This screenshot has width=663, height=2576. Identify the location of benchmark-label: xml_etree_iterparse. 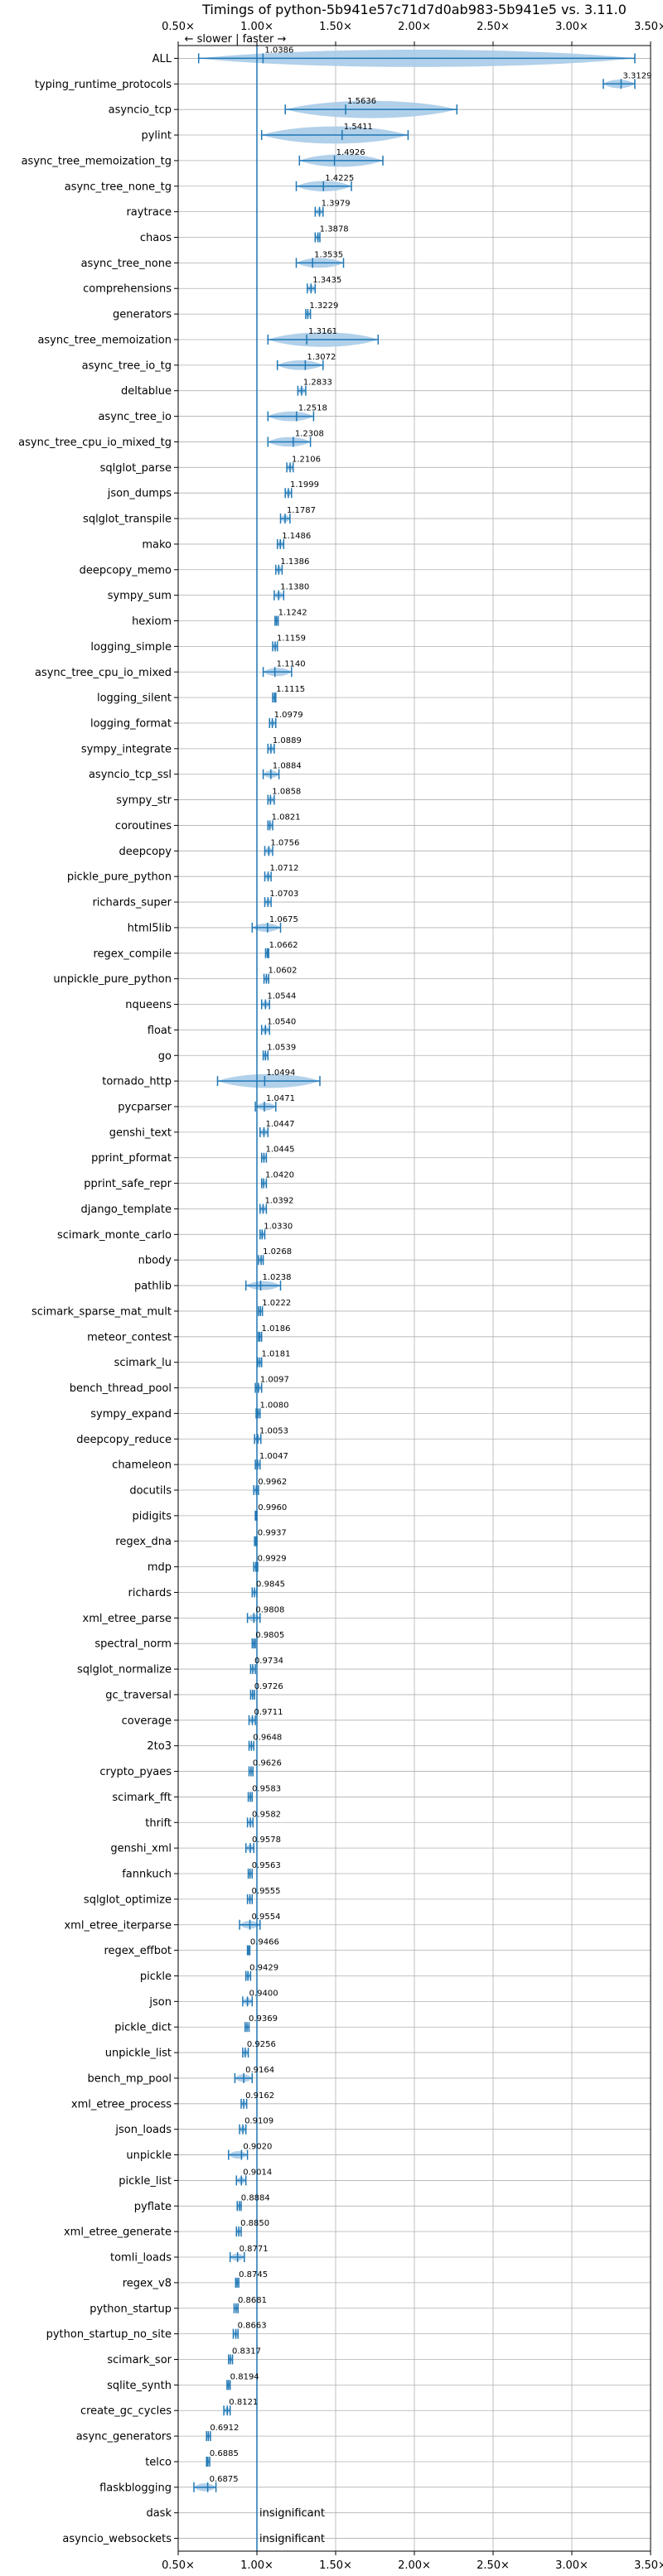
(118, 1925).